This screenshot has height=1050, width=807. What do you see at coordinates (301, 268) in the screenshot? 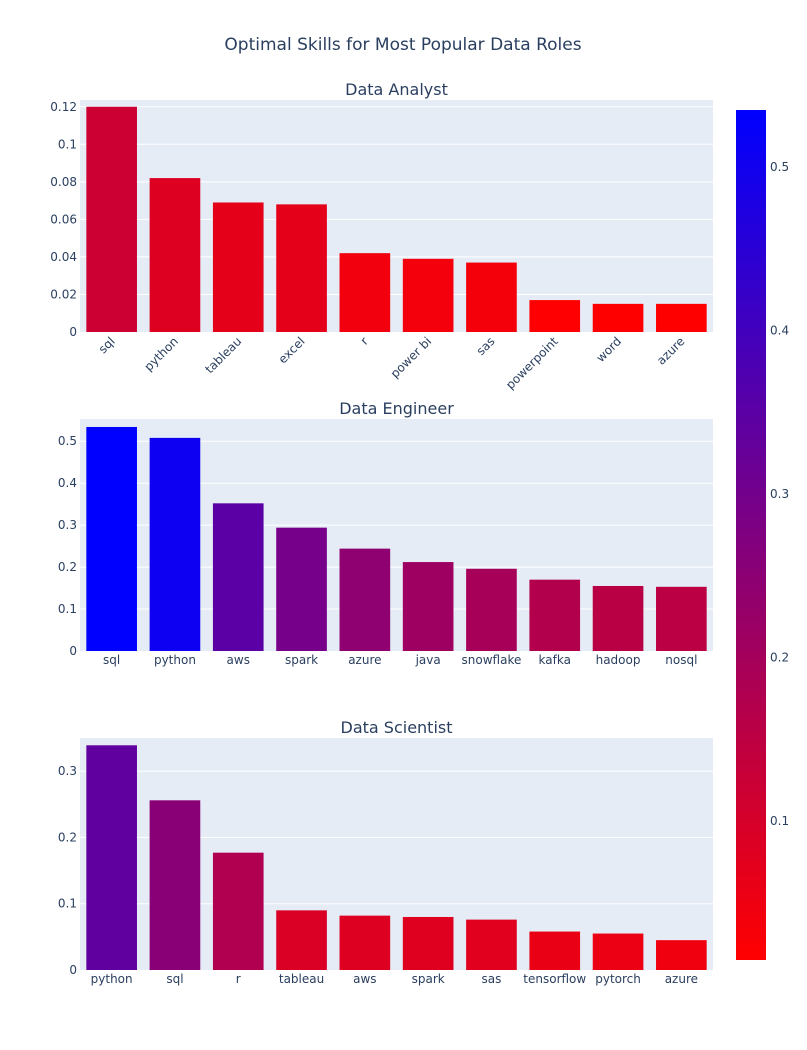
I see `bar-excel` at bounding box center [301, 268].